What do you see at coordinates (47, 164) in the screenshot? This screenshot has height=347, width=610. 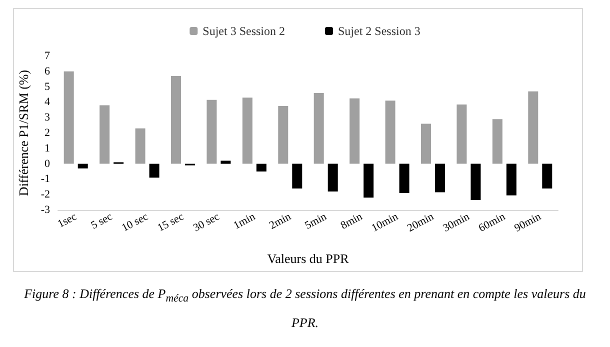 I see `y-tick-label: 0` at bounding box center [47, 164].